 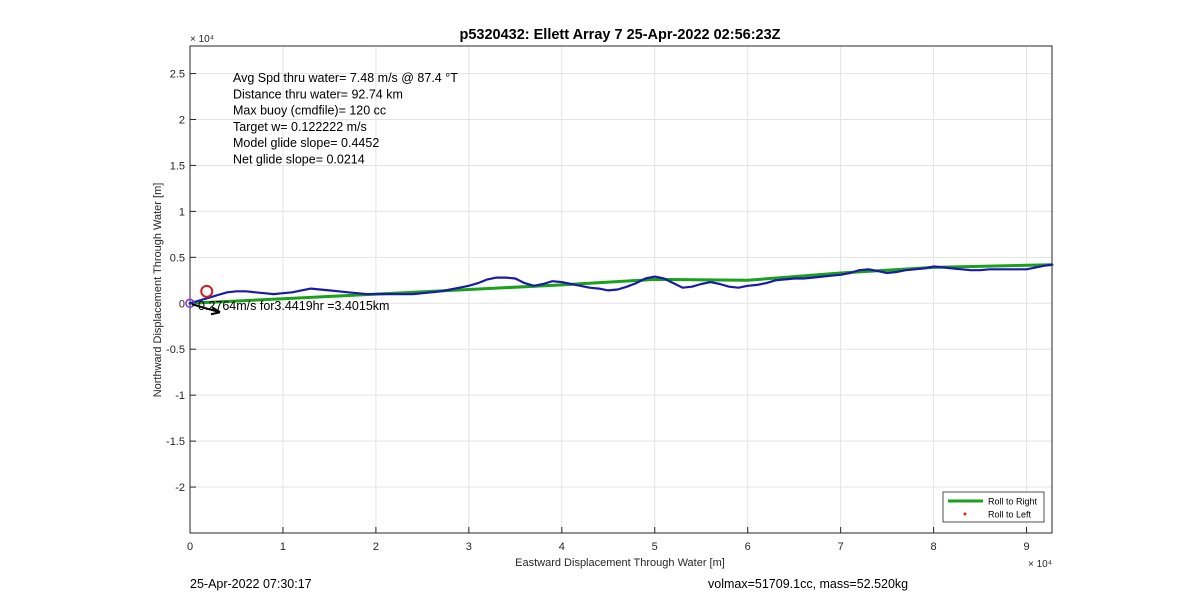 What do you see at coordinates (190, 303) in the screenshot?
I see `origin-marker` at bounding box center [190, 303].